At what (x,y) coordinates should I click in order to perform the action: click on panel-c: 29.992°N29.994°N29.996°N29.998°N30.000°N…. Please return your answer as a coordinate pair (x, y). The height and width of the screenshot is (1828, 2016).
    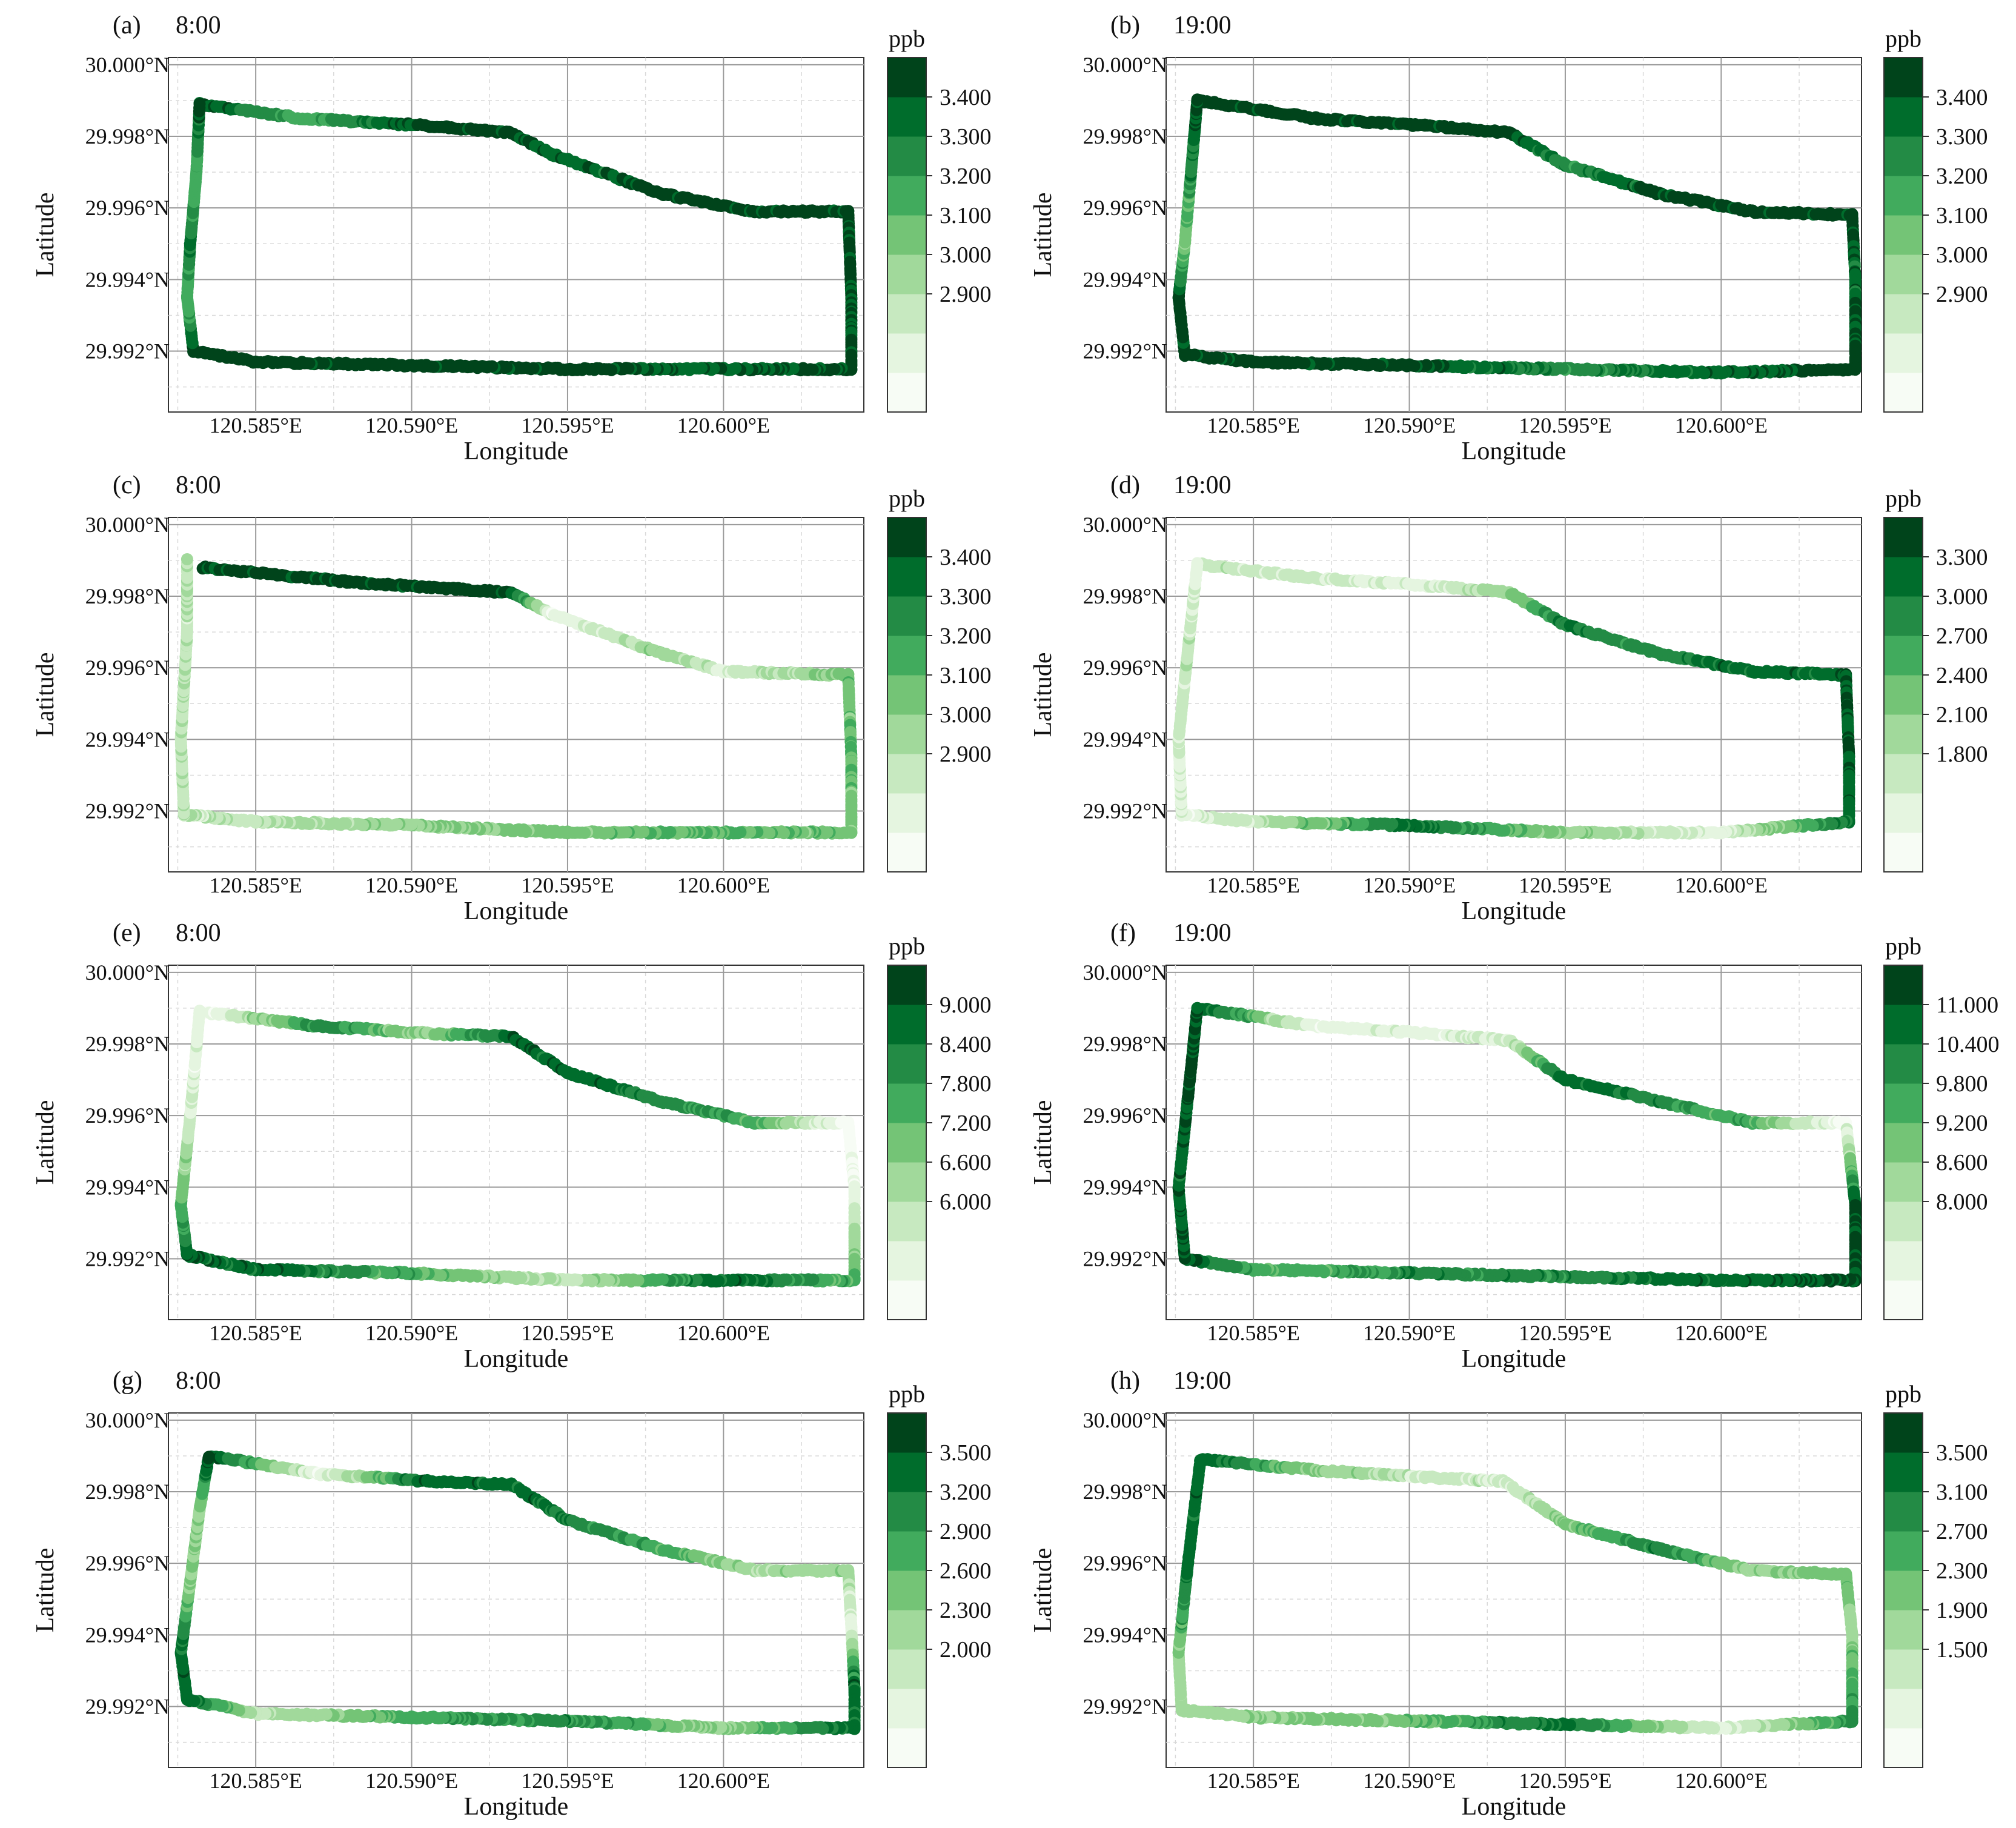
    Looking at the image, I should click on (511, 698).